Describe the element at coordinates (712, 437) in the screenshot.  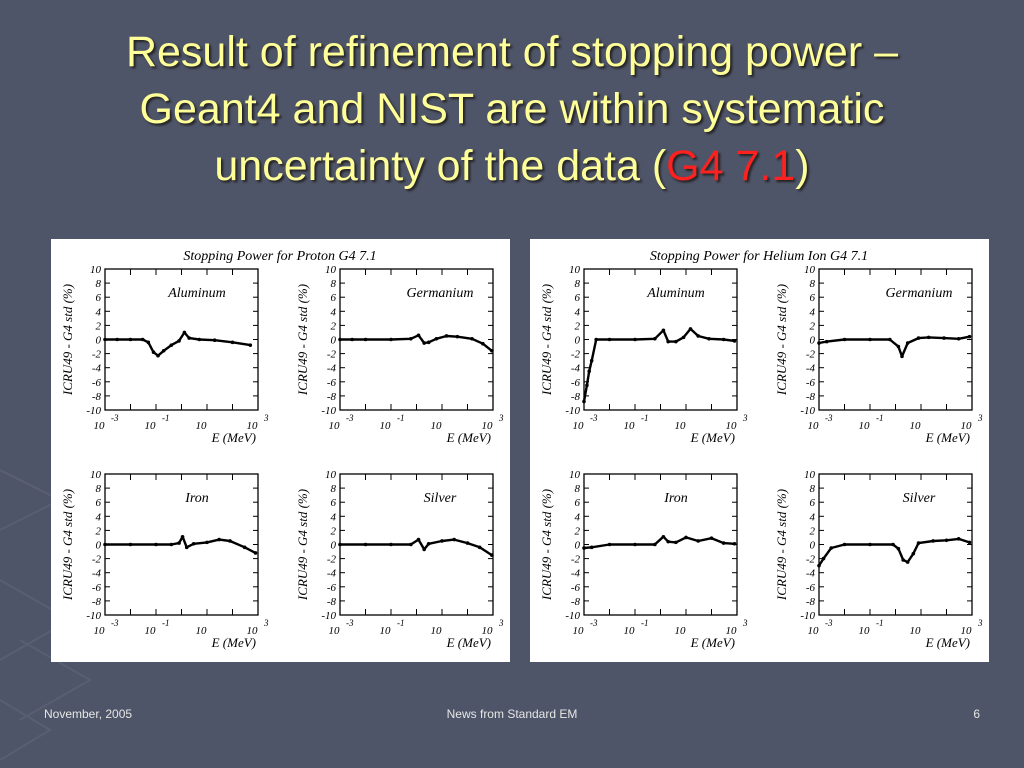
I see `x-axis-label: E (MeV)` at that location.